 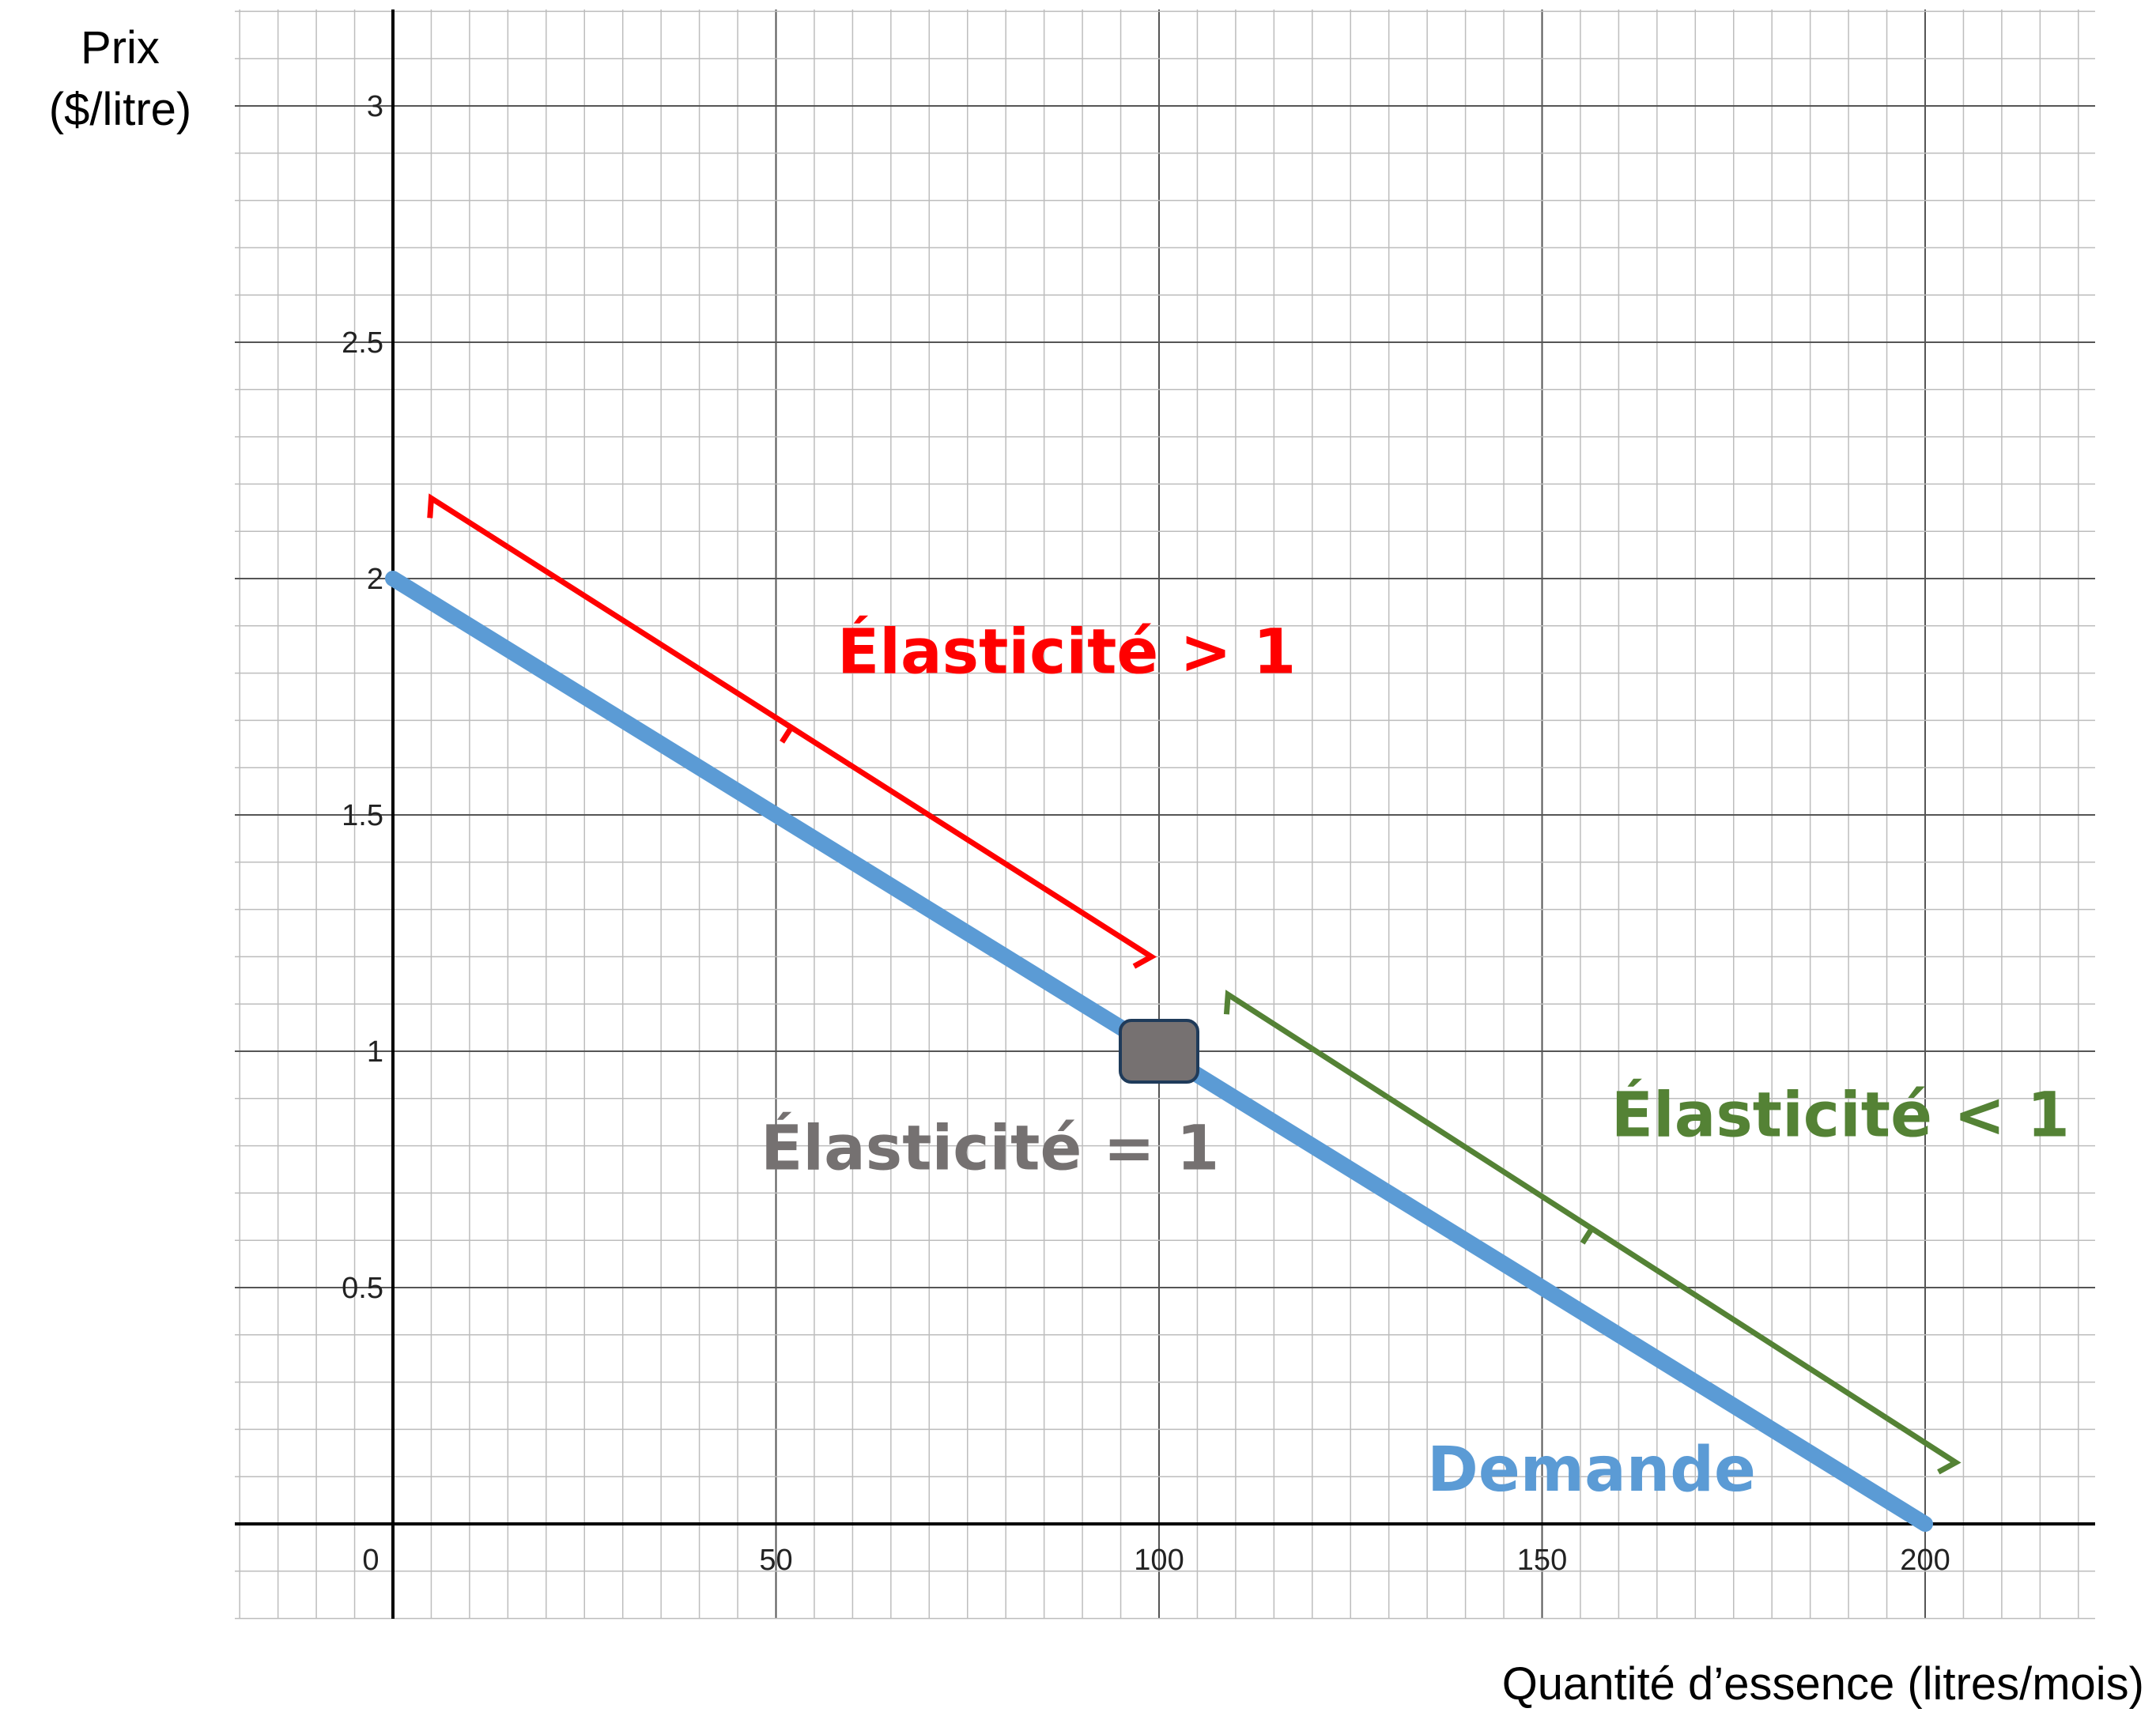 I want to click on y-tick-label: 1, so click(x=375, y=1052).